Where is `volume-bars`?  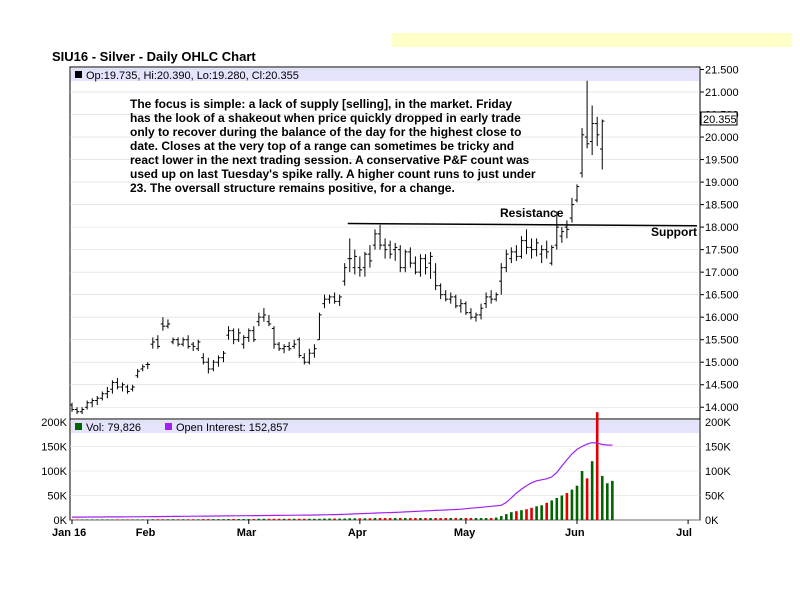 volume-bars is located at coordinates (342, 466).